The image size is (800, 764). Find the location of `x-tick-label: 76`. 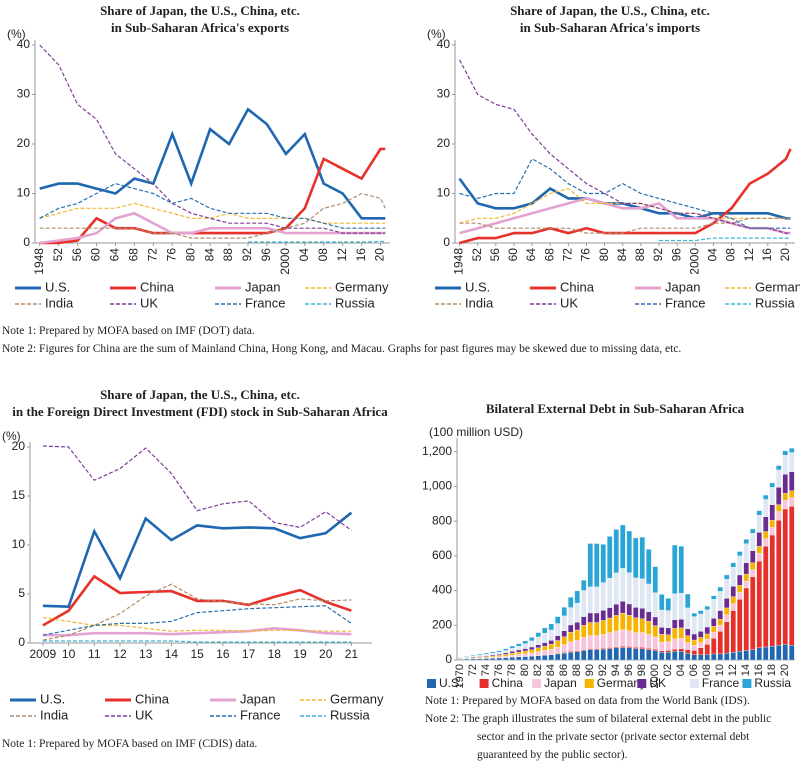

x-tick-label: 76 is located at coordinates (586, 255).